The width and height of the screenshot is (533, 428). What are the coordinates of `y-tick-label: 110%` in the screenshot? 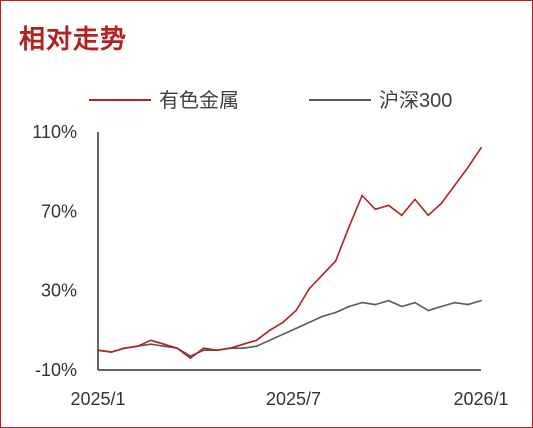 It's located at (54, 132).